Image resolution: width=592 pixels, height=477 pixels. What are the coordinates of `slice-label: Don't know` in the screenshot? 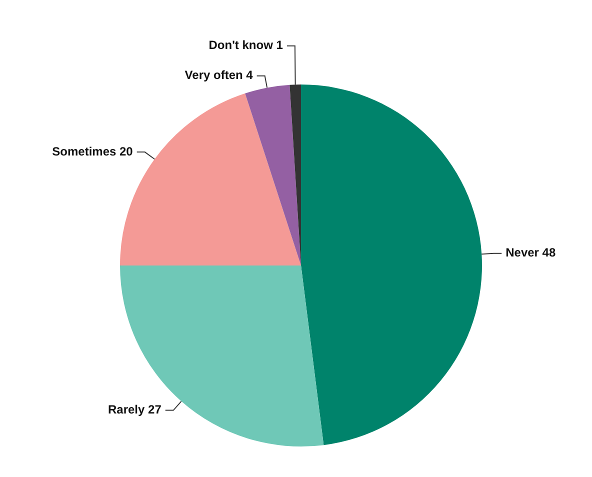 It's located at (241, 45).